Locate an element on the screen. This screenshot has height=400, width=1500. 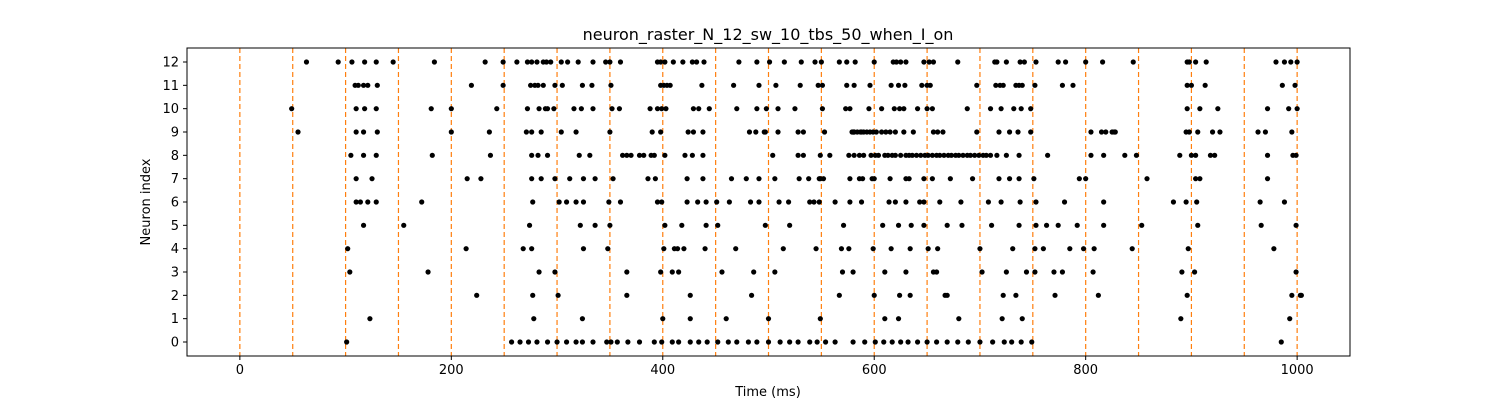
y-tick-label: 1 is located at coordinates (175, 319).